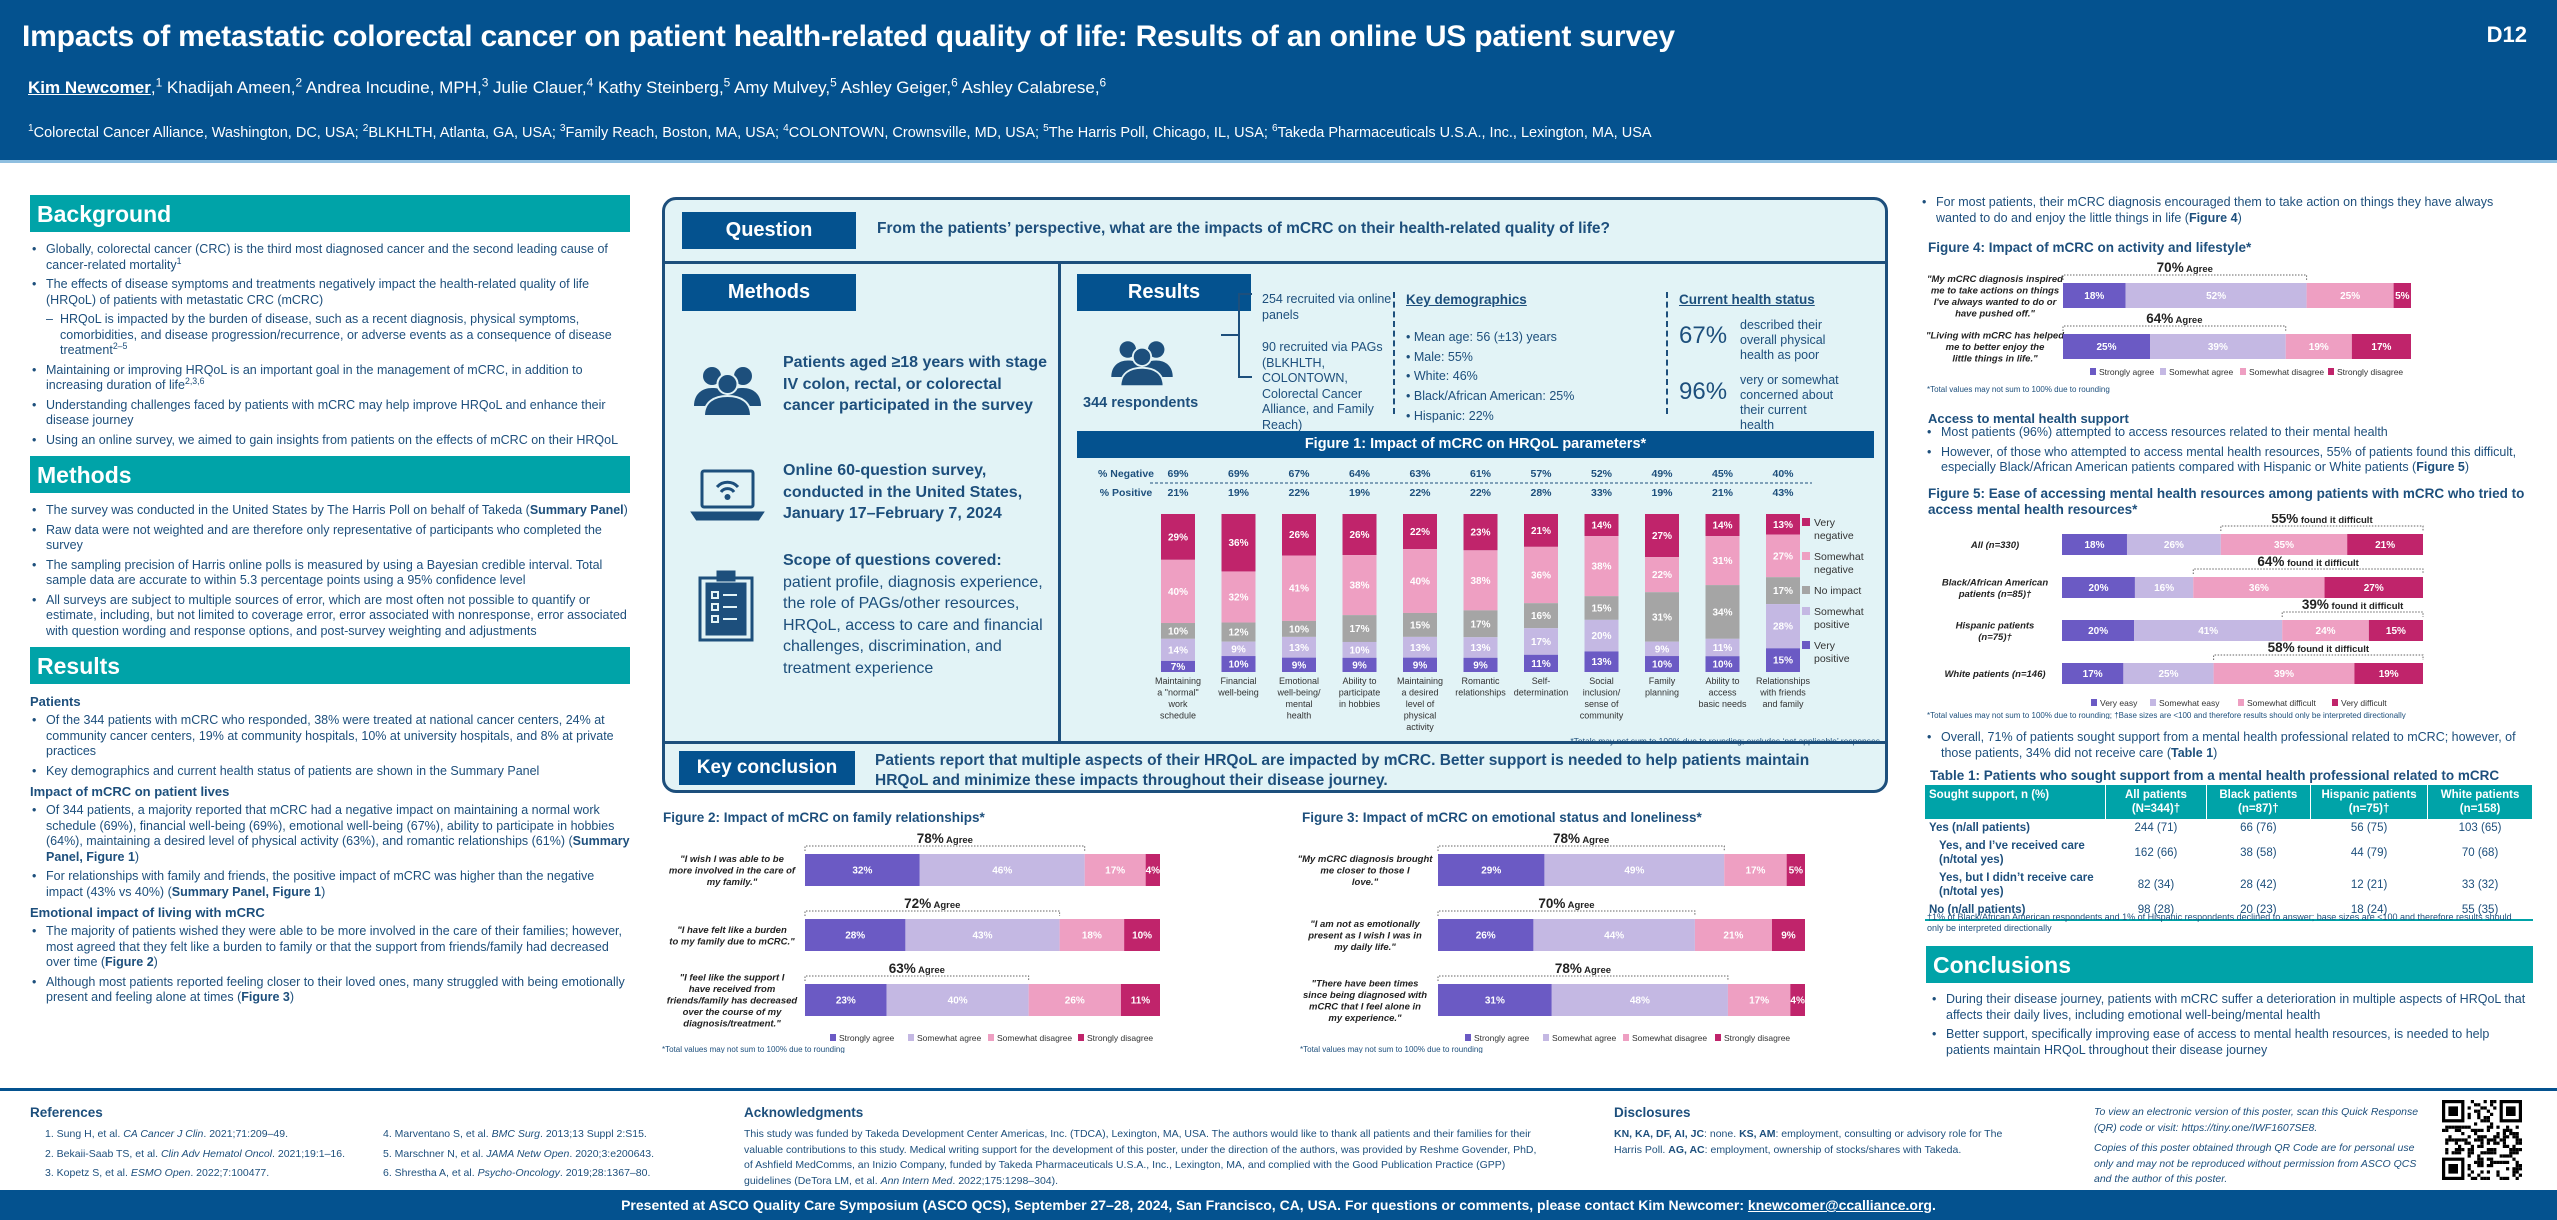 The image size is (2557, 1220). I want to click on bar-label: 18%, so click(2094, 296).